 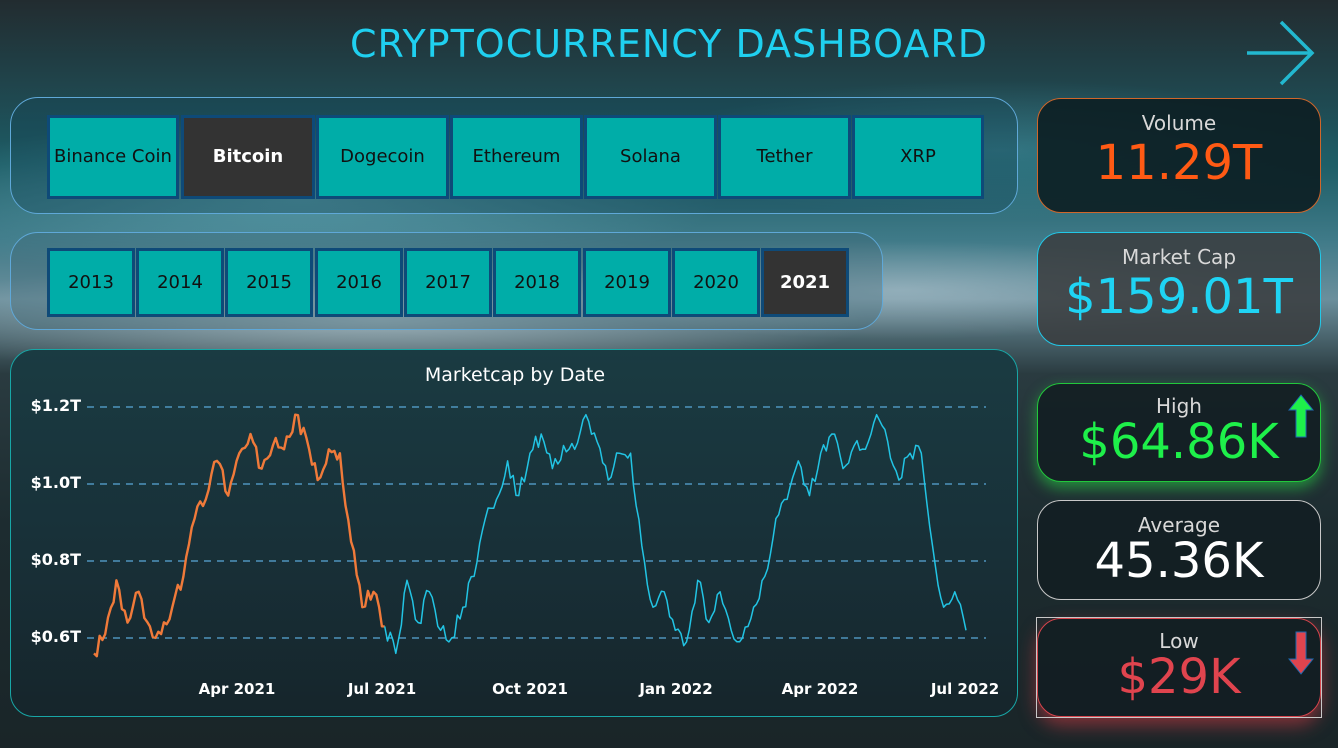 What do you see at coordinates (669, 44) in the screenshot?
I see `dashboard-title: CRYPTOCURRENCY DASHBOARD` at bounding box center [669, 44].